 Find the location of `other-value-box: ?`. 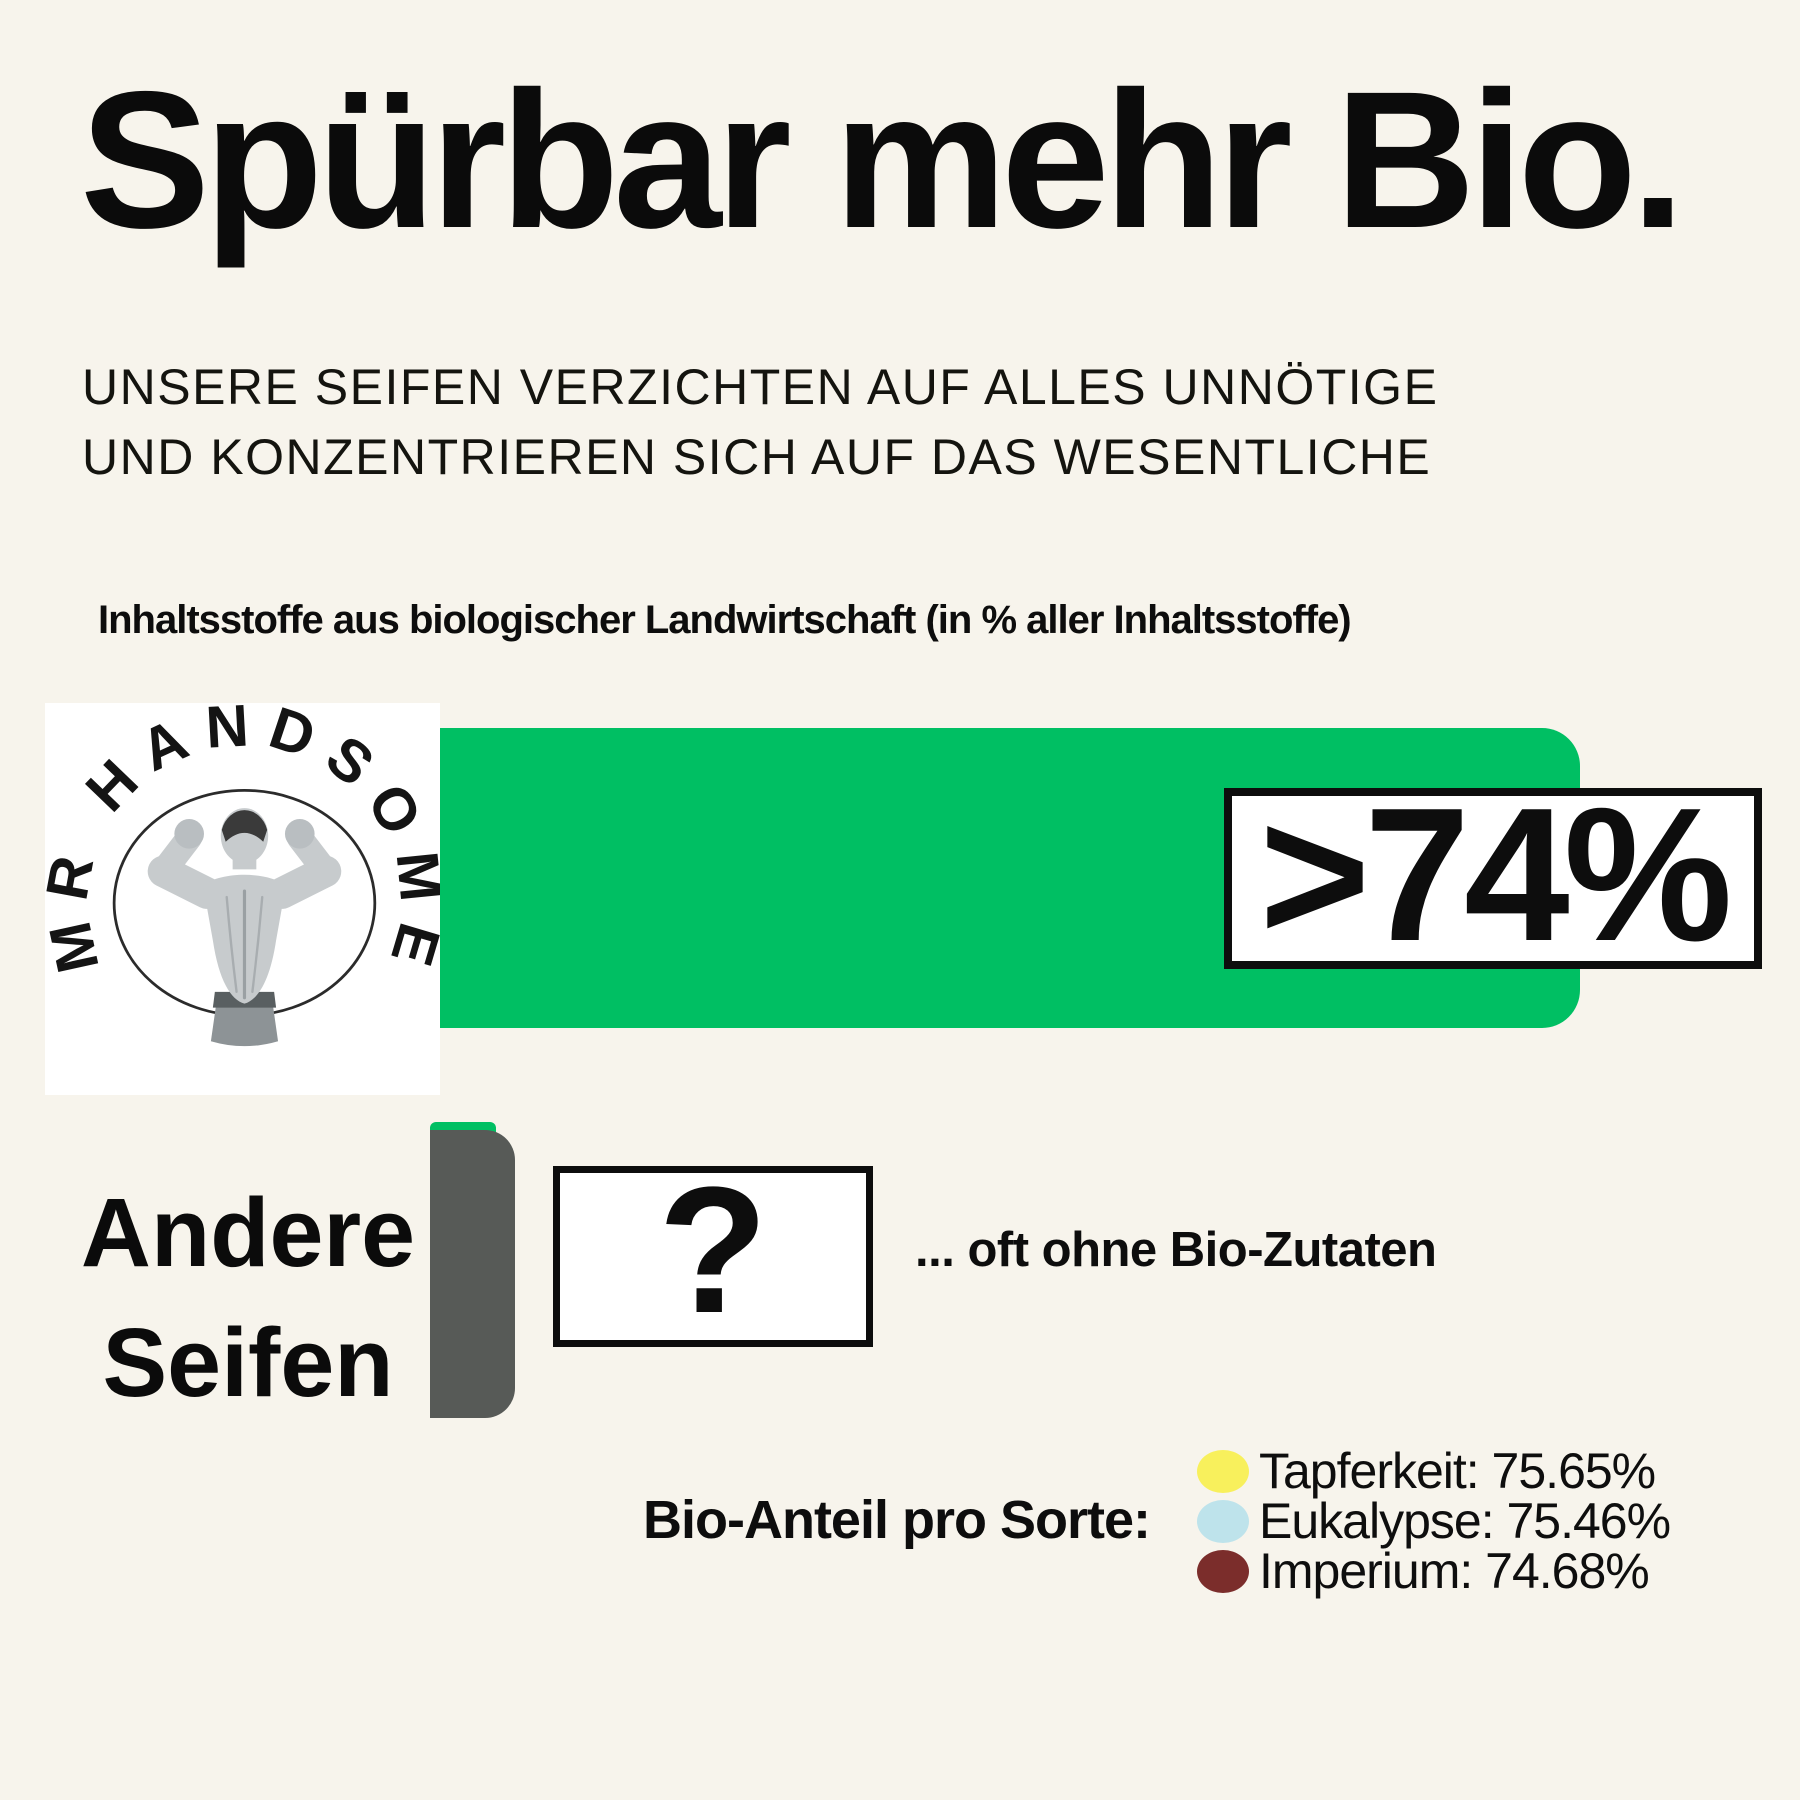

other-value-box: ? is located at coordinates (713, 1253).